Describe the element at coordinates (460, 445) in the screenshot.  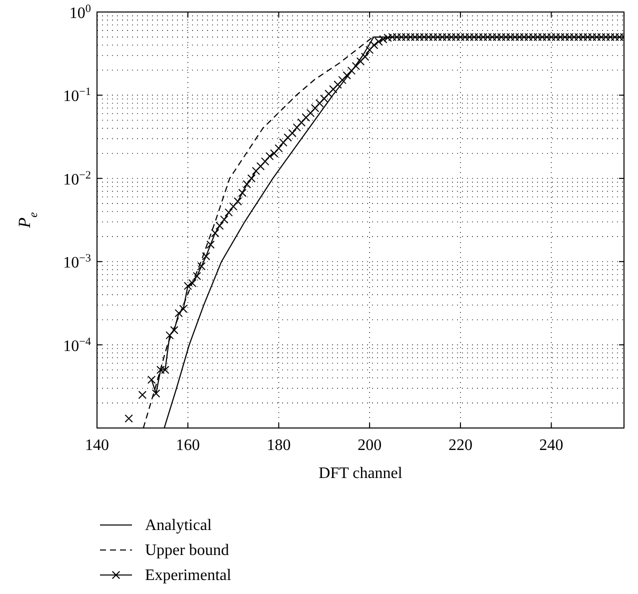
I see `x-tick-label: 220` at that location.